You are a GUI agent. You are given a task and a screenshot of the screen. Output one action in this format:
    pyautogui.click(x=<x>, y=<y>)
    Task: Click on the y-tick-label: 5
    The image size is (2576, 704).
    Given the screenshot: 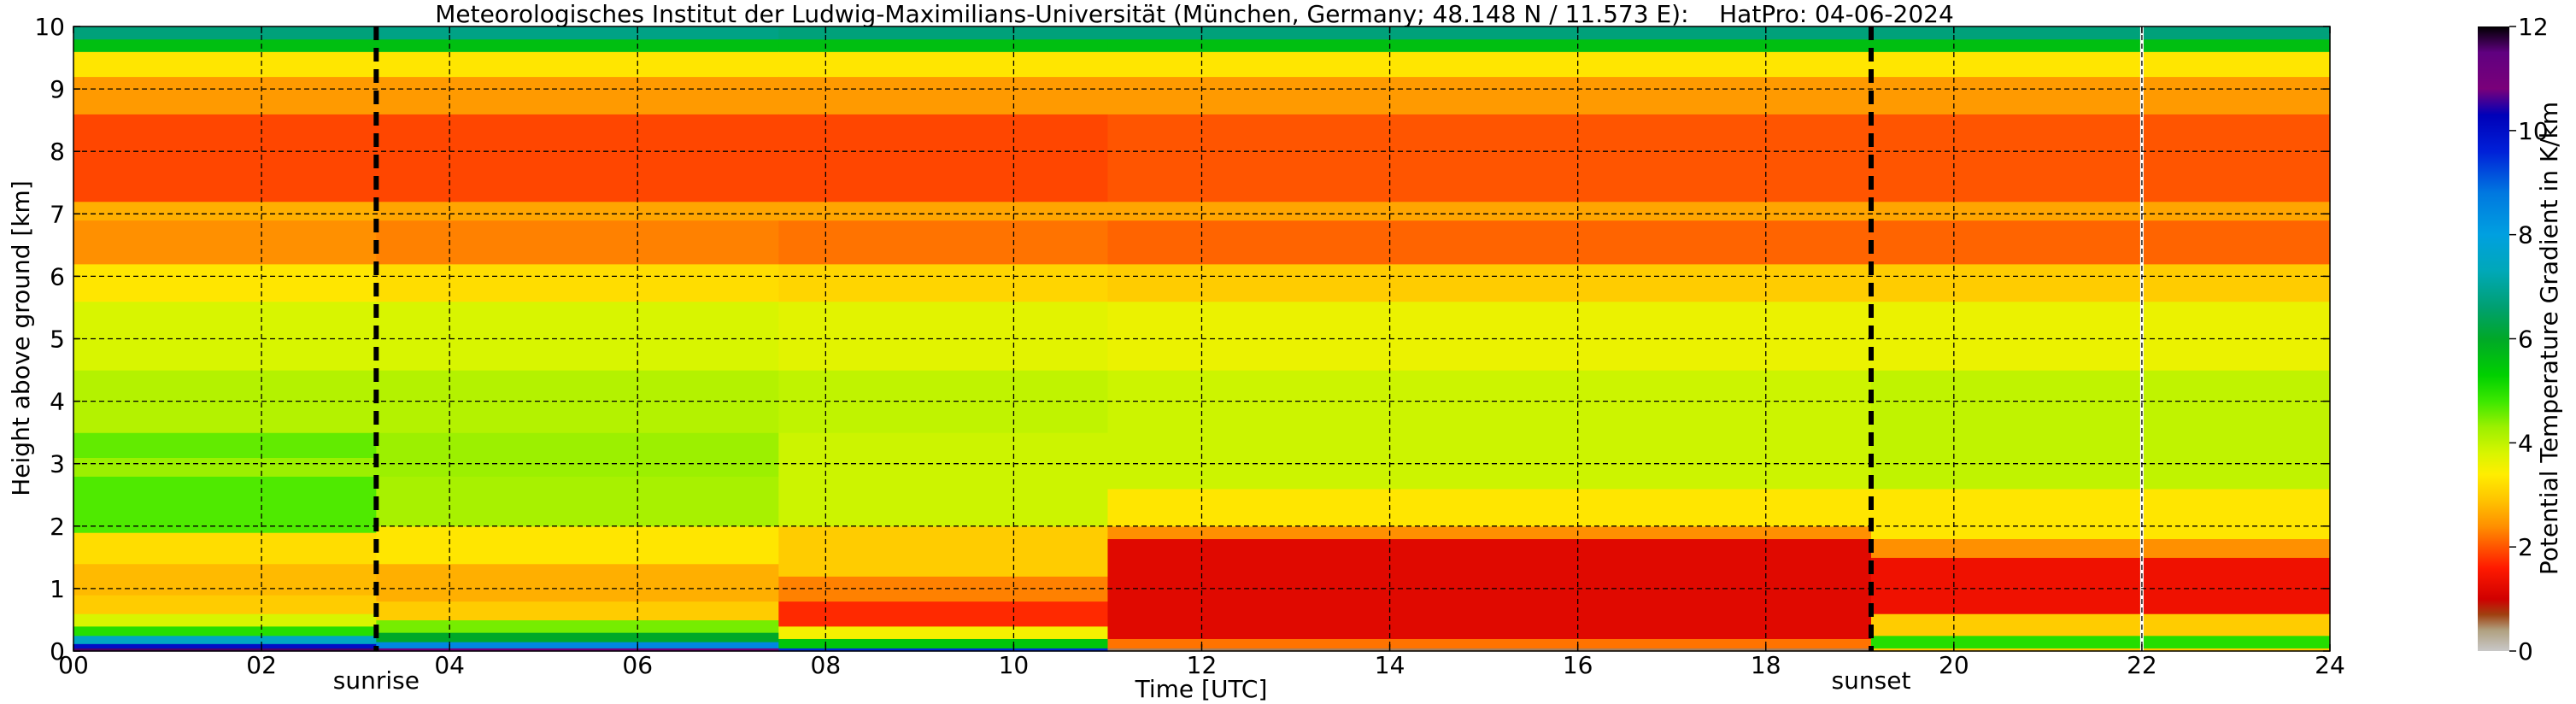 What is the action you would take?
    pyautogui.click(x=57, y=340)
    